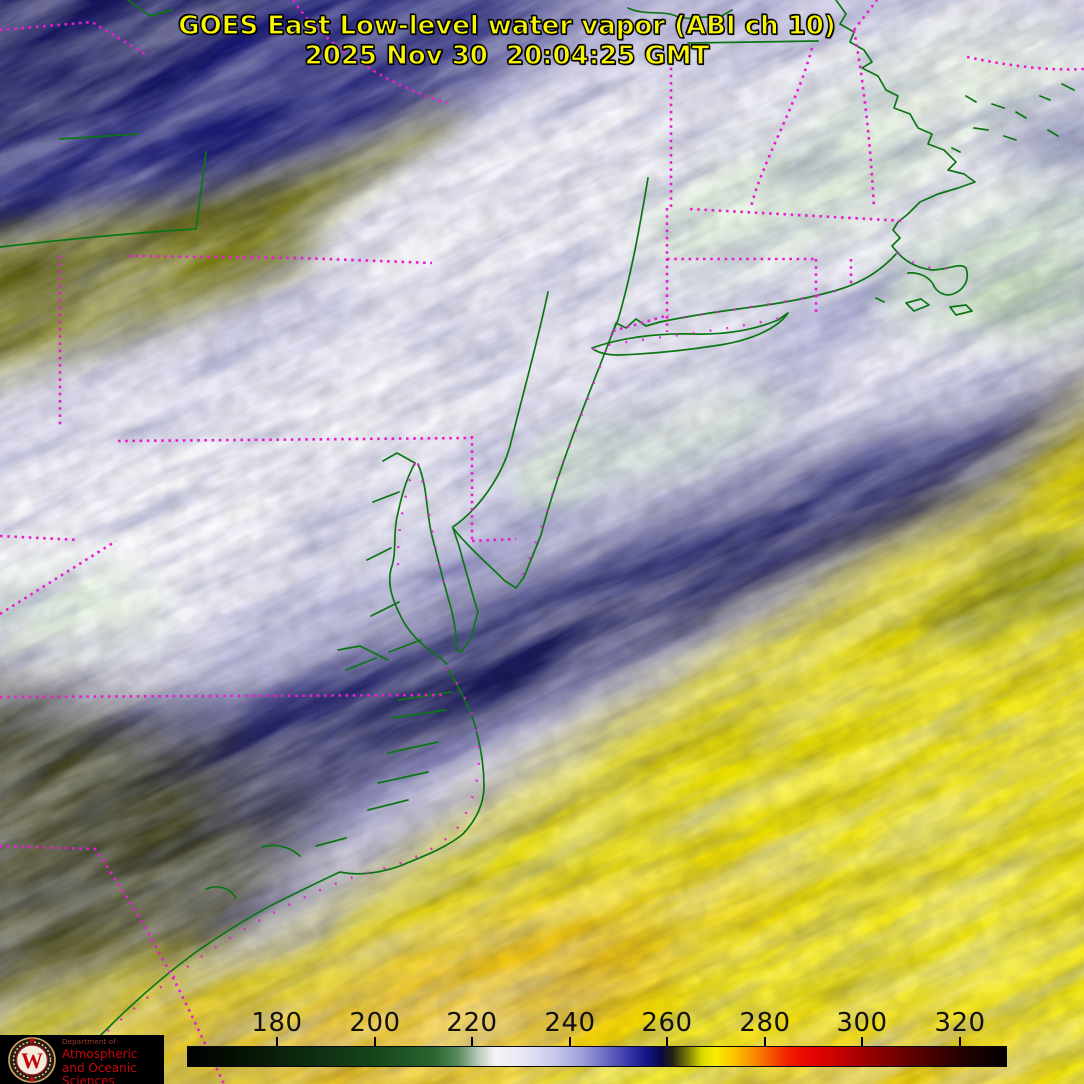 This screenshot has height=1084, width=1084. Describe the element at coordinates (862, 1023) in the screenshot. I see `colorbar-tick-label: 300` at that location.